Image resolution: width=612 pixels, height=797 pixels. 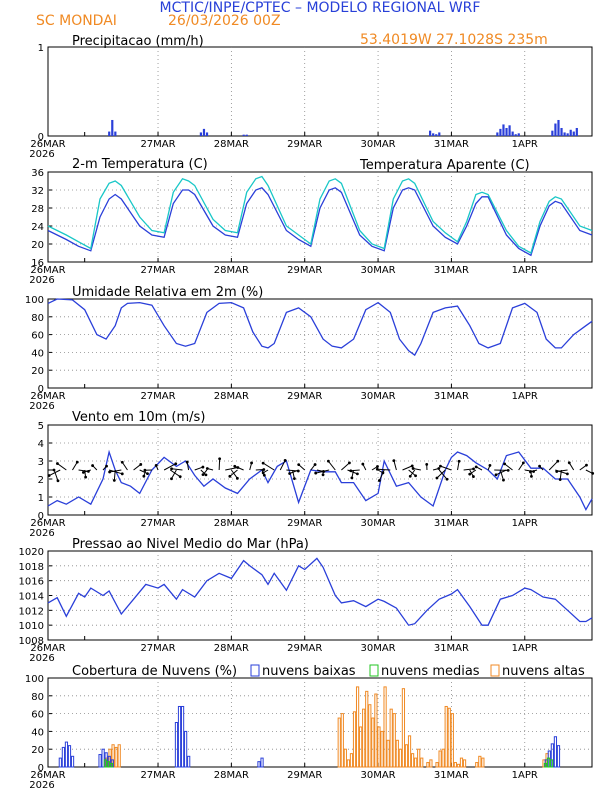 I want to click on precip-x-label: 29MAR, so click(x=304, y=144).